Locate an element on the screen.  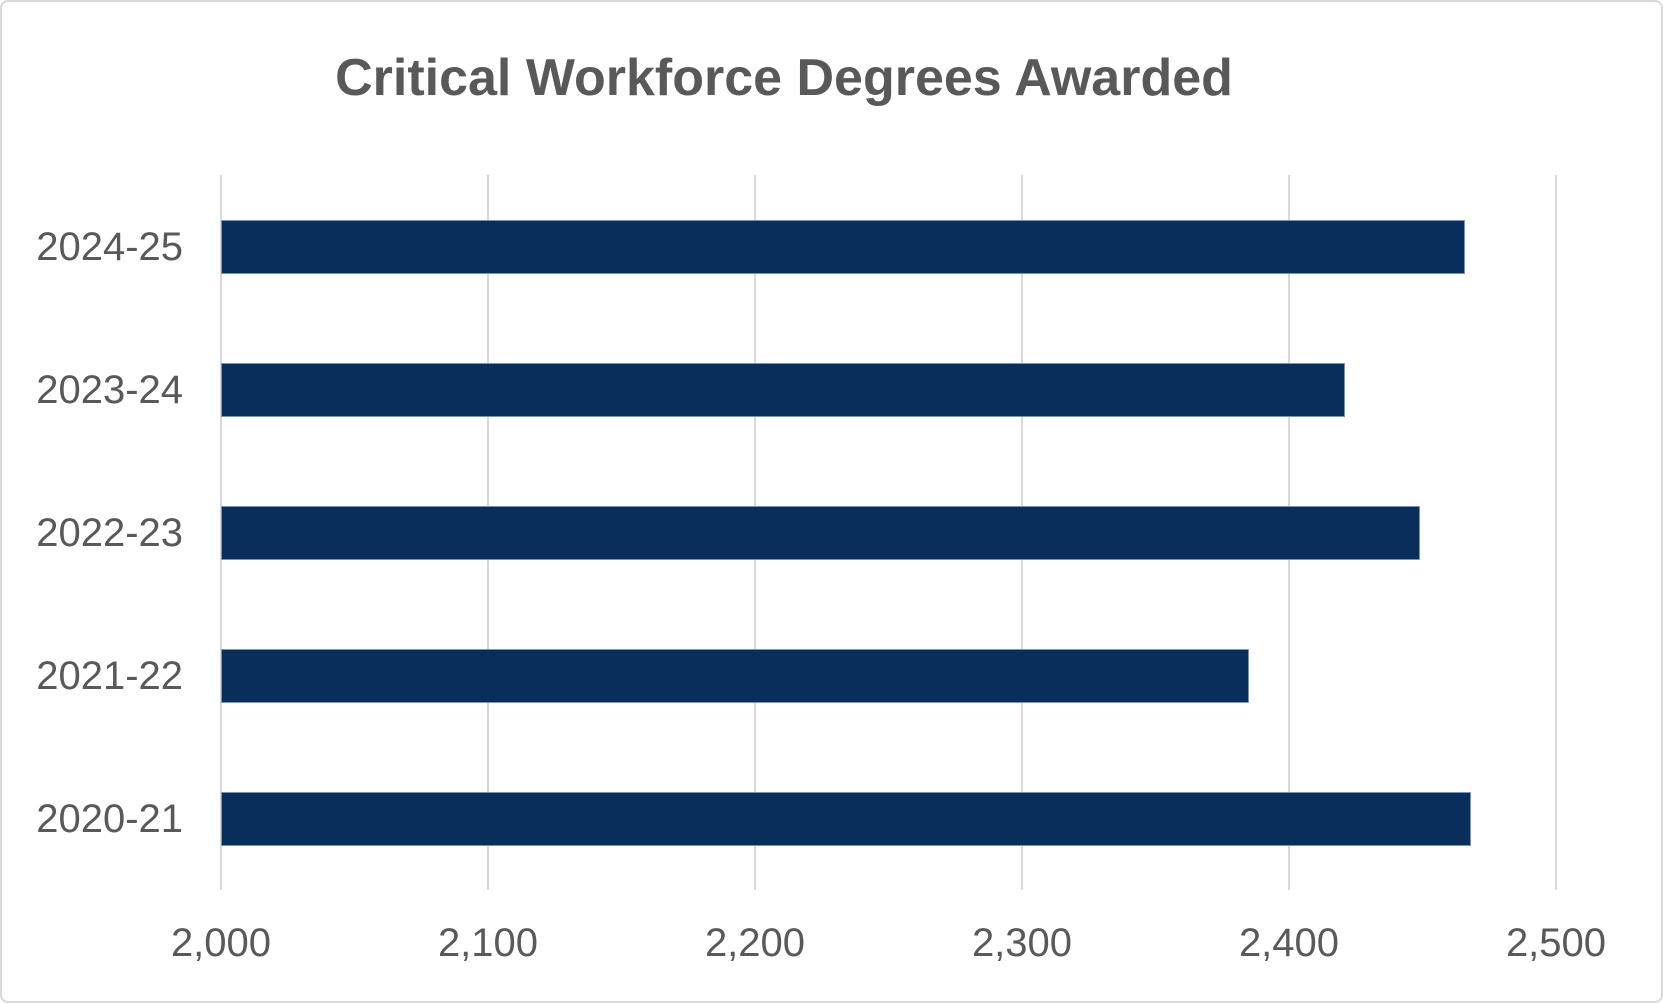
x-tick-label-2100: 2,100 is located at coordinates (488, 943).